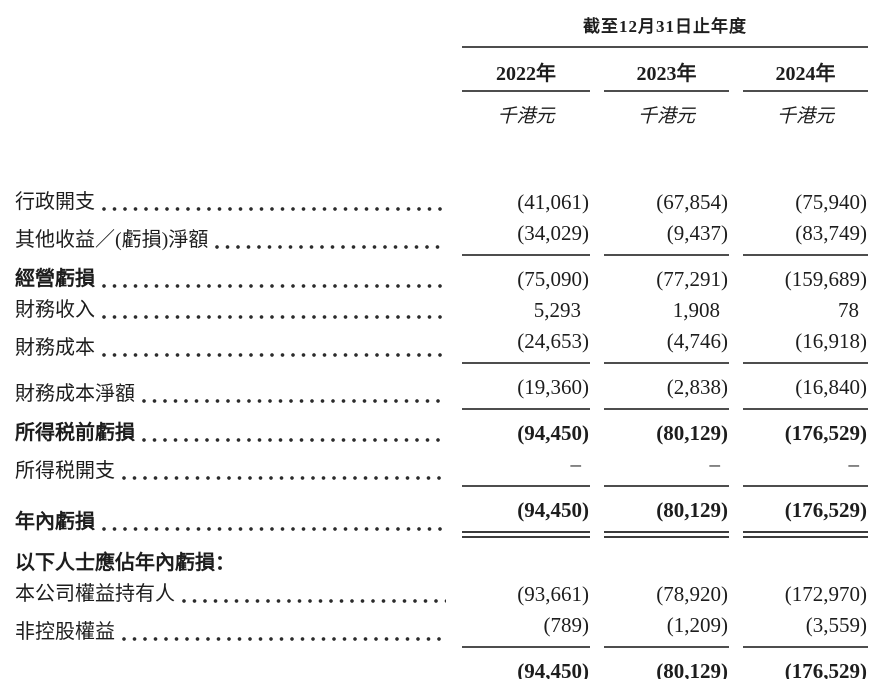 The image size is (886, 679). I want to click on table-row: 以下人士應佔年內虧損：, so click(441, 558).